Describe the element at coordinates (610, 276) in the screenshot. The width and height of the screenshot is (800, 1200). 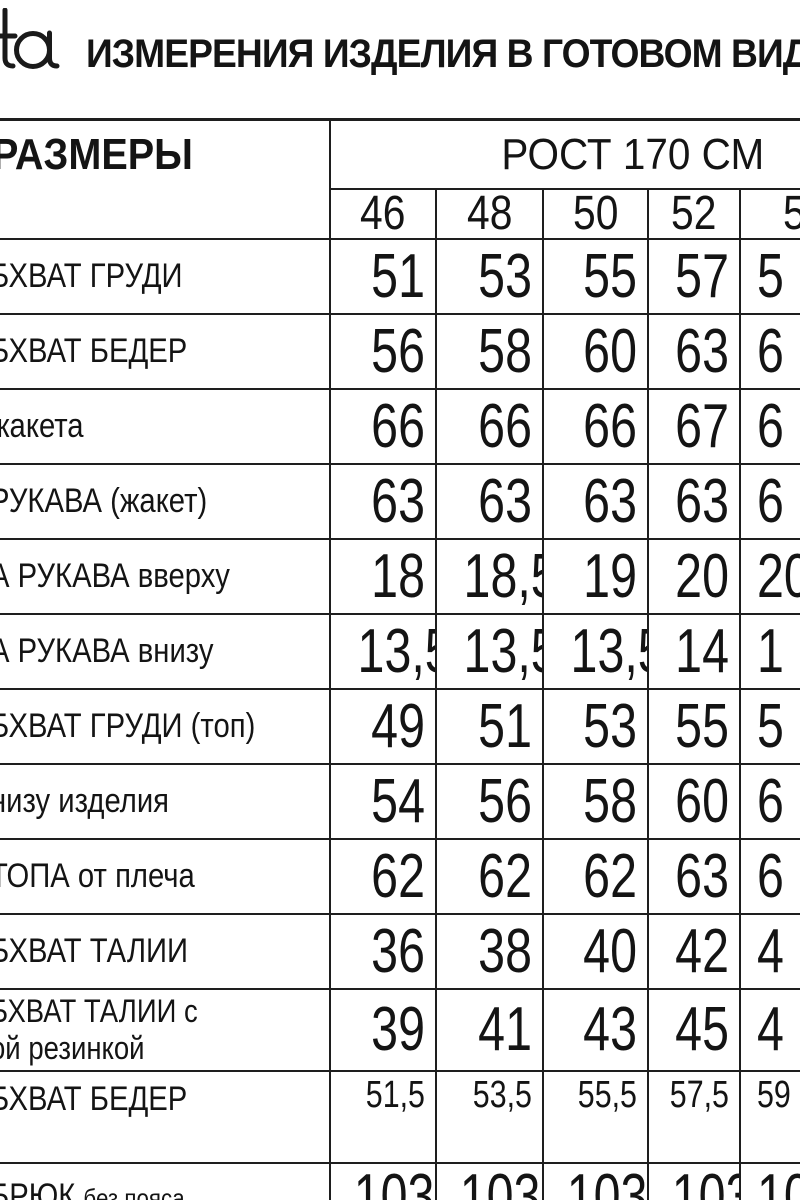
I see `measurement-value: 55` at that location.